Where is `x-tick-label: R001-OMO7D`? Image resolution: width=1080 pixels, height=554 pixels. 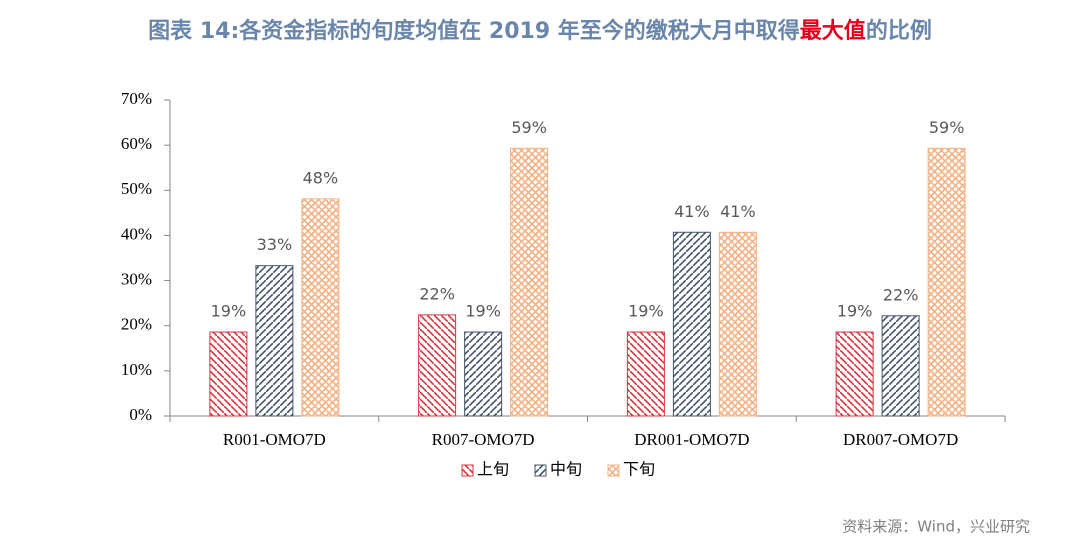
x-tick-label: R001-OMO7D is located at coordinates (274, 439).